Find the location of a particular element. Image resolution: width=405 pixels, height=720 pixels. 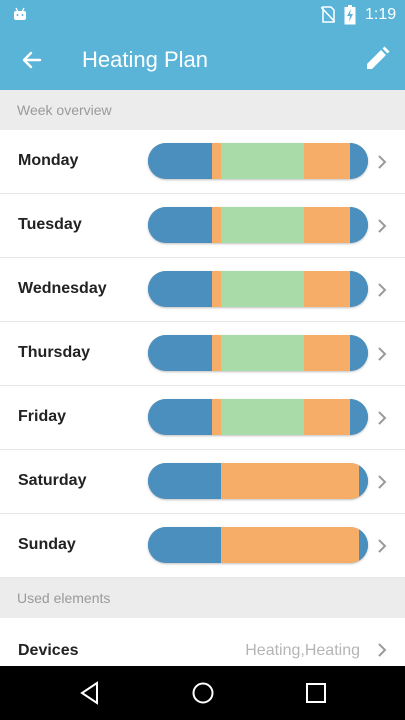

day-label: Monday is located at coordinates (48, 160).